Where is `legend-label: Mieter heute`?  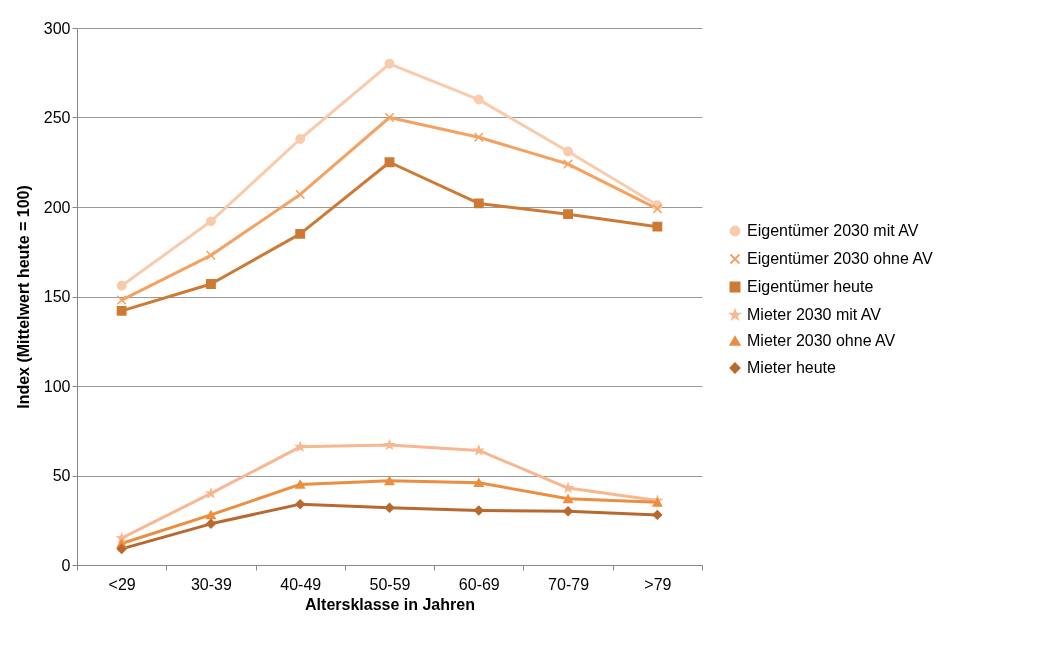 legend-label: Mieter heute is located at coordinates (792, 367).